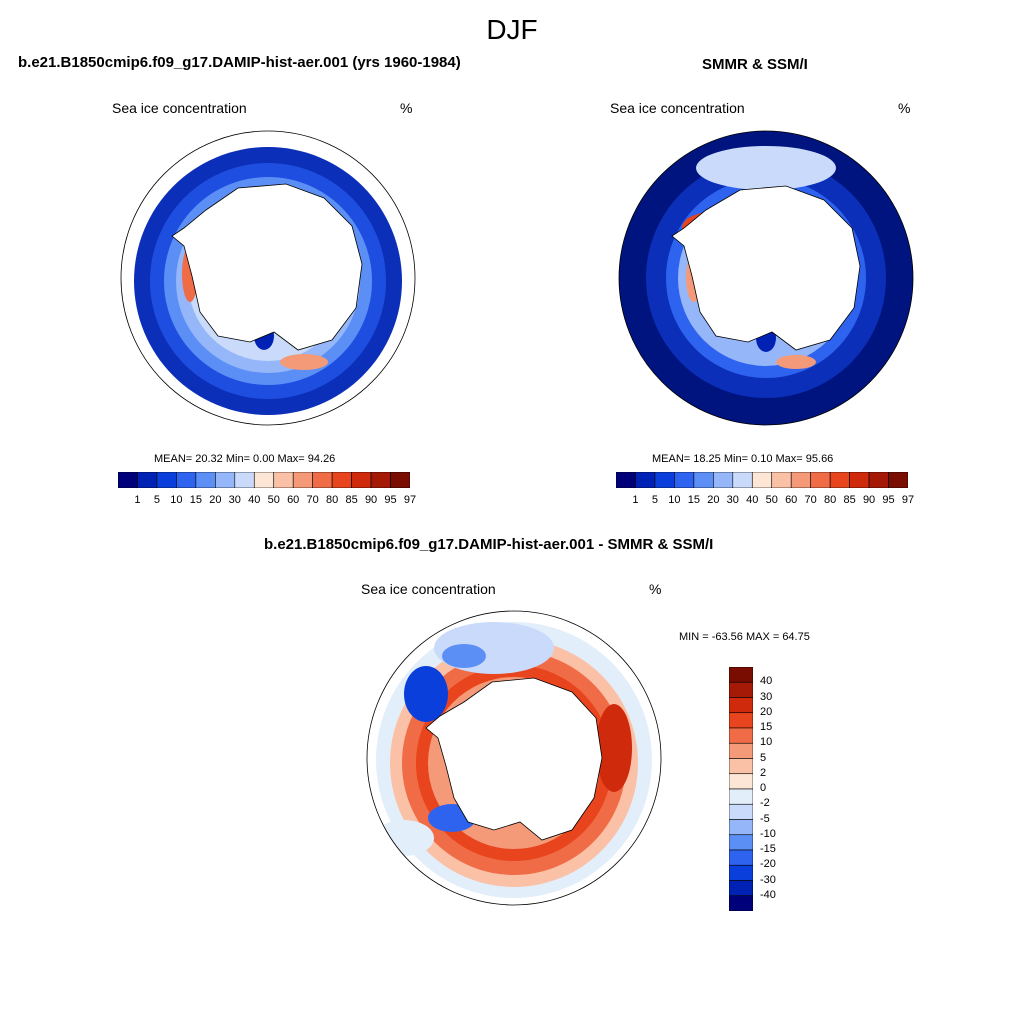  I want to click on colorbar-tick-label: 2, so click(763, 772).